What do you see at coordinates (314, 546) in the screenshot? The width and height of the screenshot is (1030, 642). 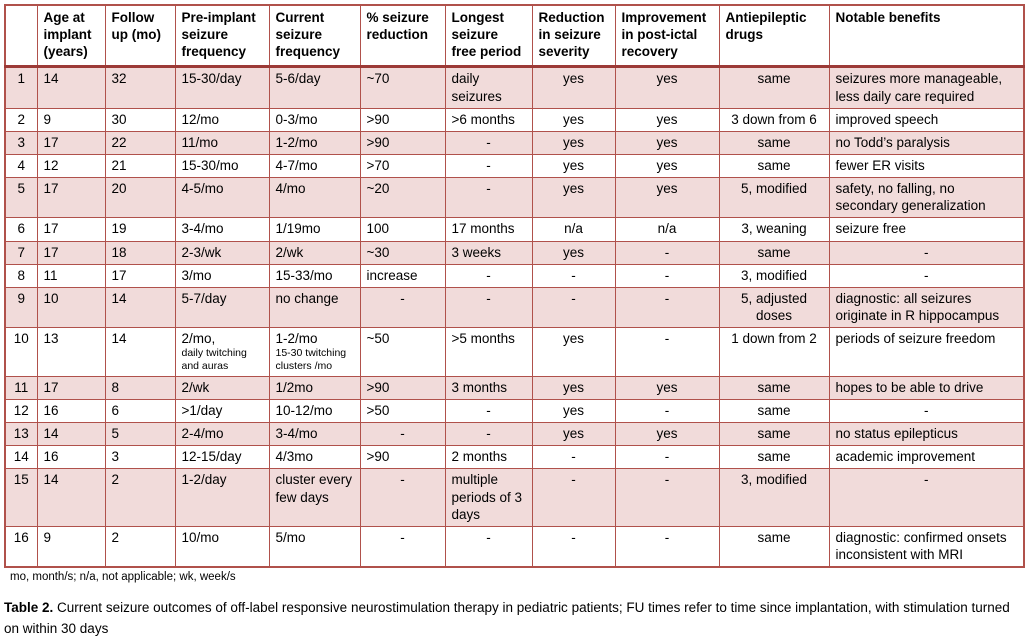 I see `cell: 5/mo` at bounding box center [314, 546].